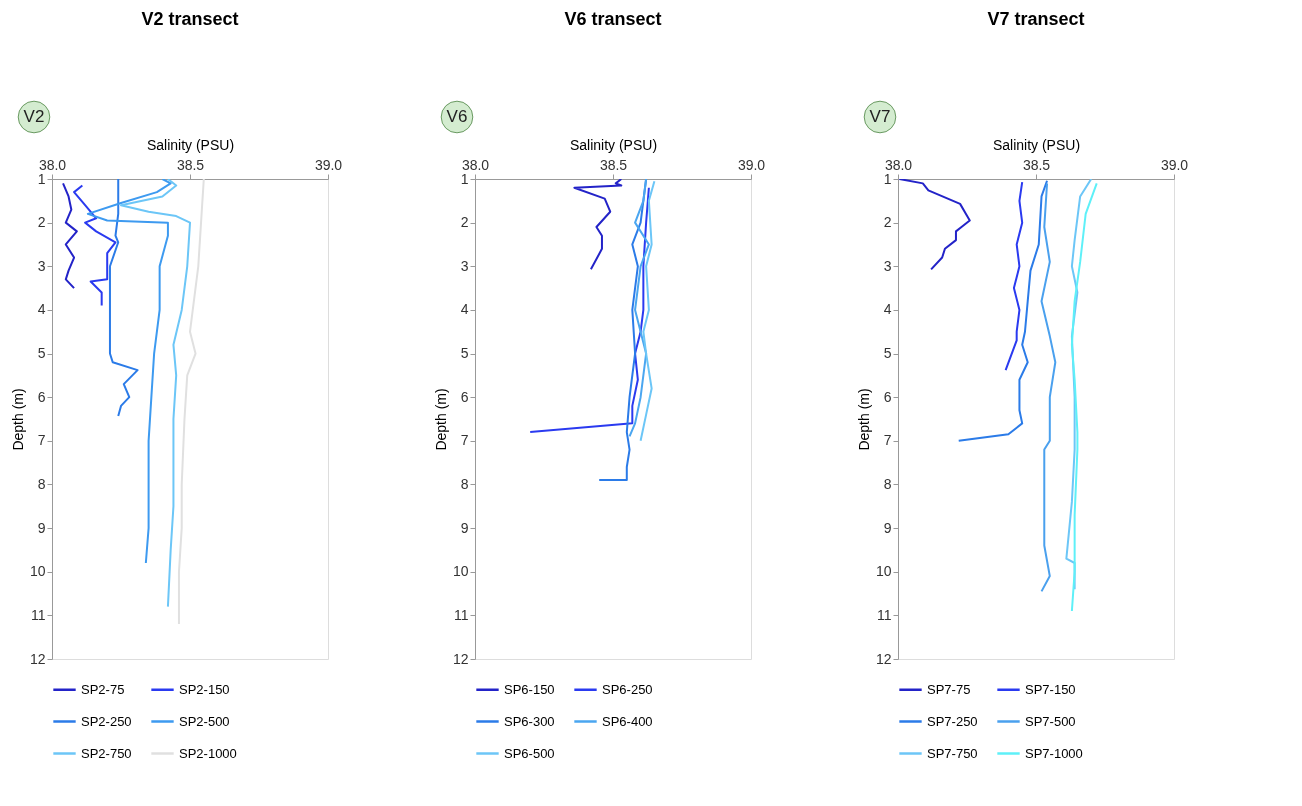  Describe the element at coordinates (1050, 689) in the screenshot. I see `legend-label: SP7-150` at that location.